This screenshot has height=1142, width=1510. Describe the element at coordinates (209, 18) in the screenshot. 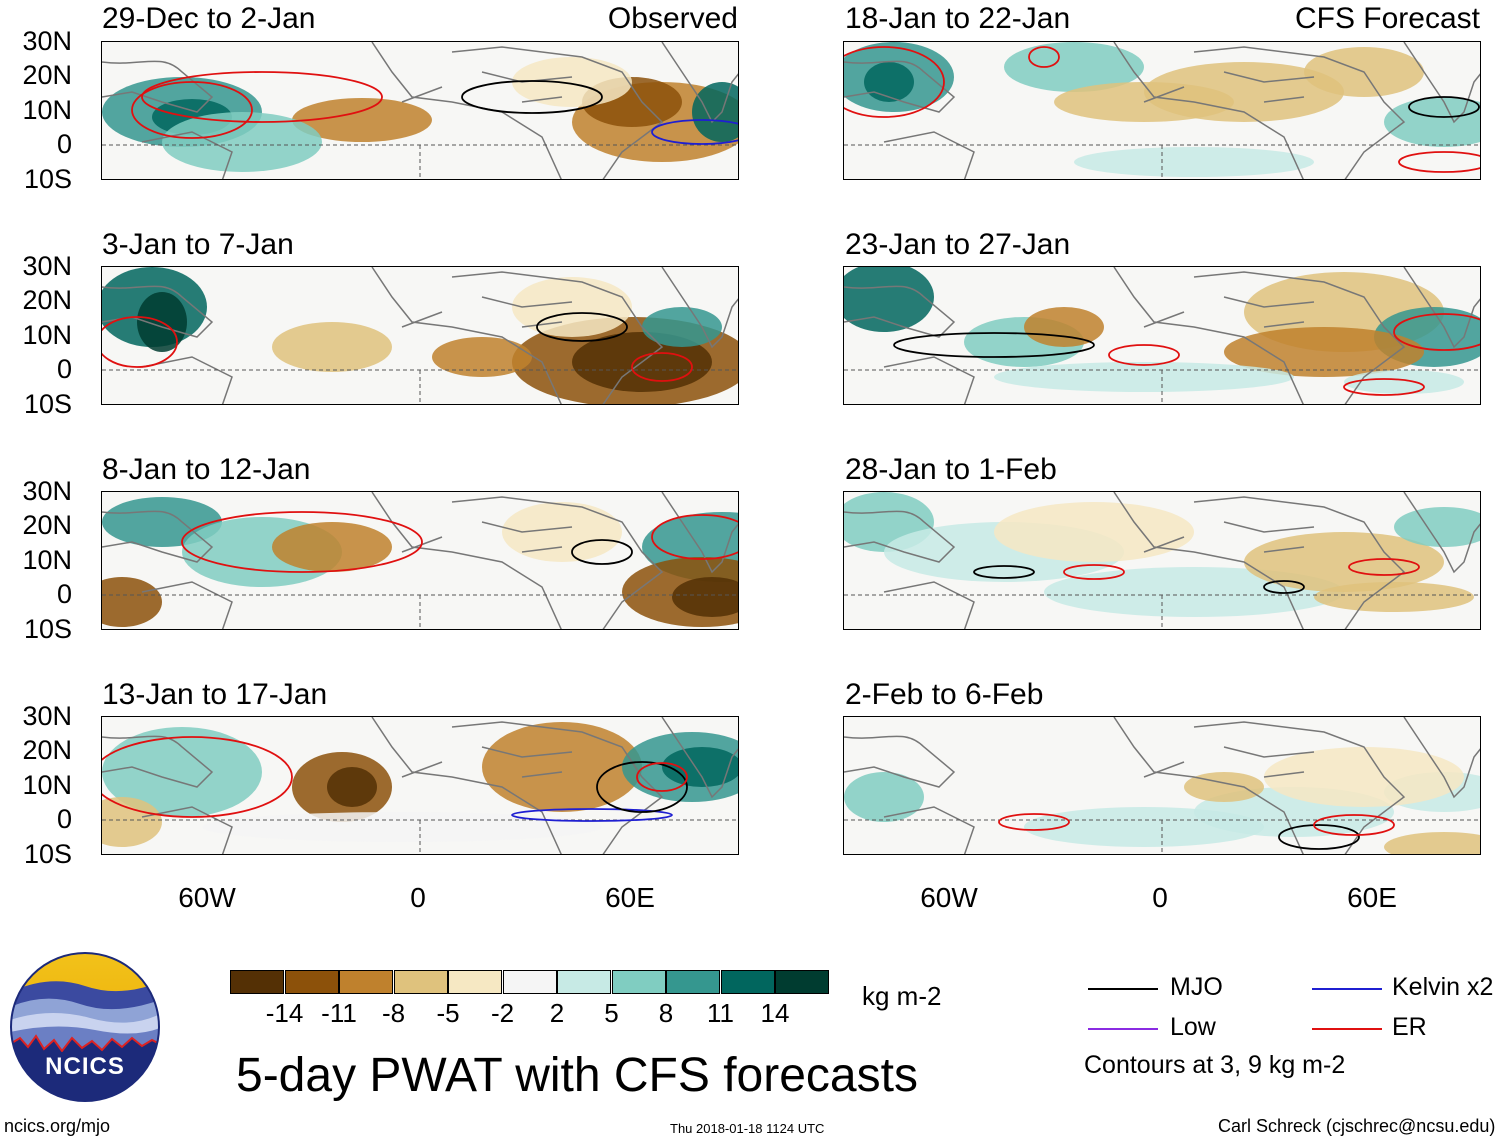

I see `panel-date: 29-Dec to 2-Jan` at that location.